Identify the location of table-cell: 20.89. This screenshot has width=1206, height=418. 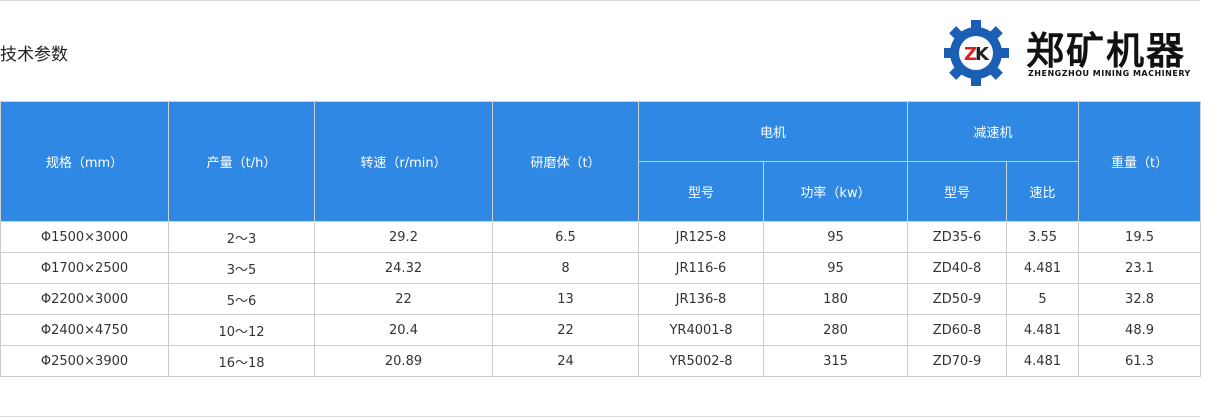
(403, 361).